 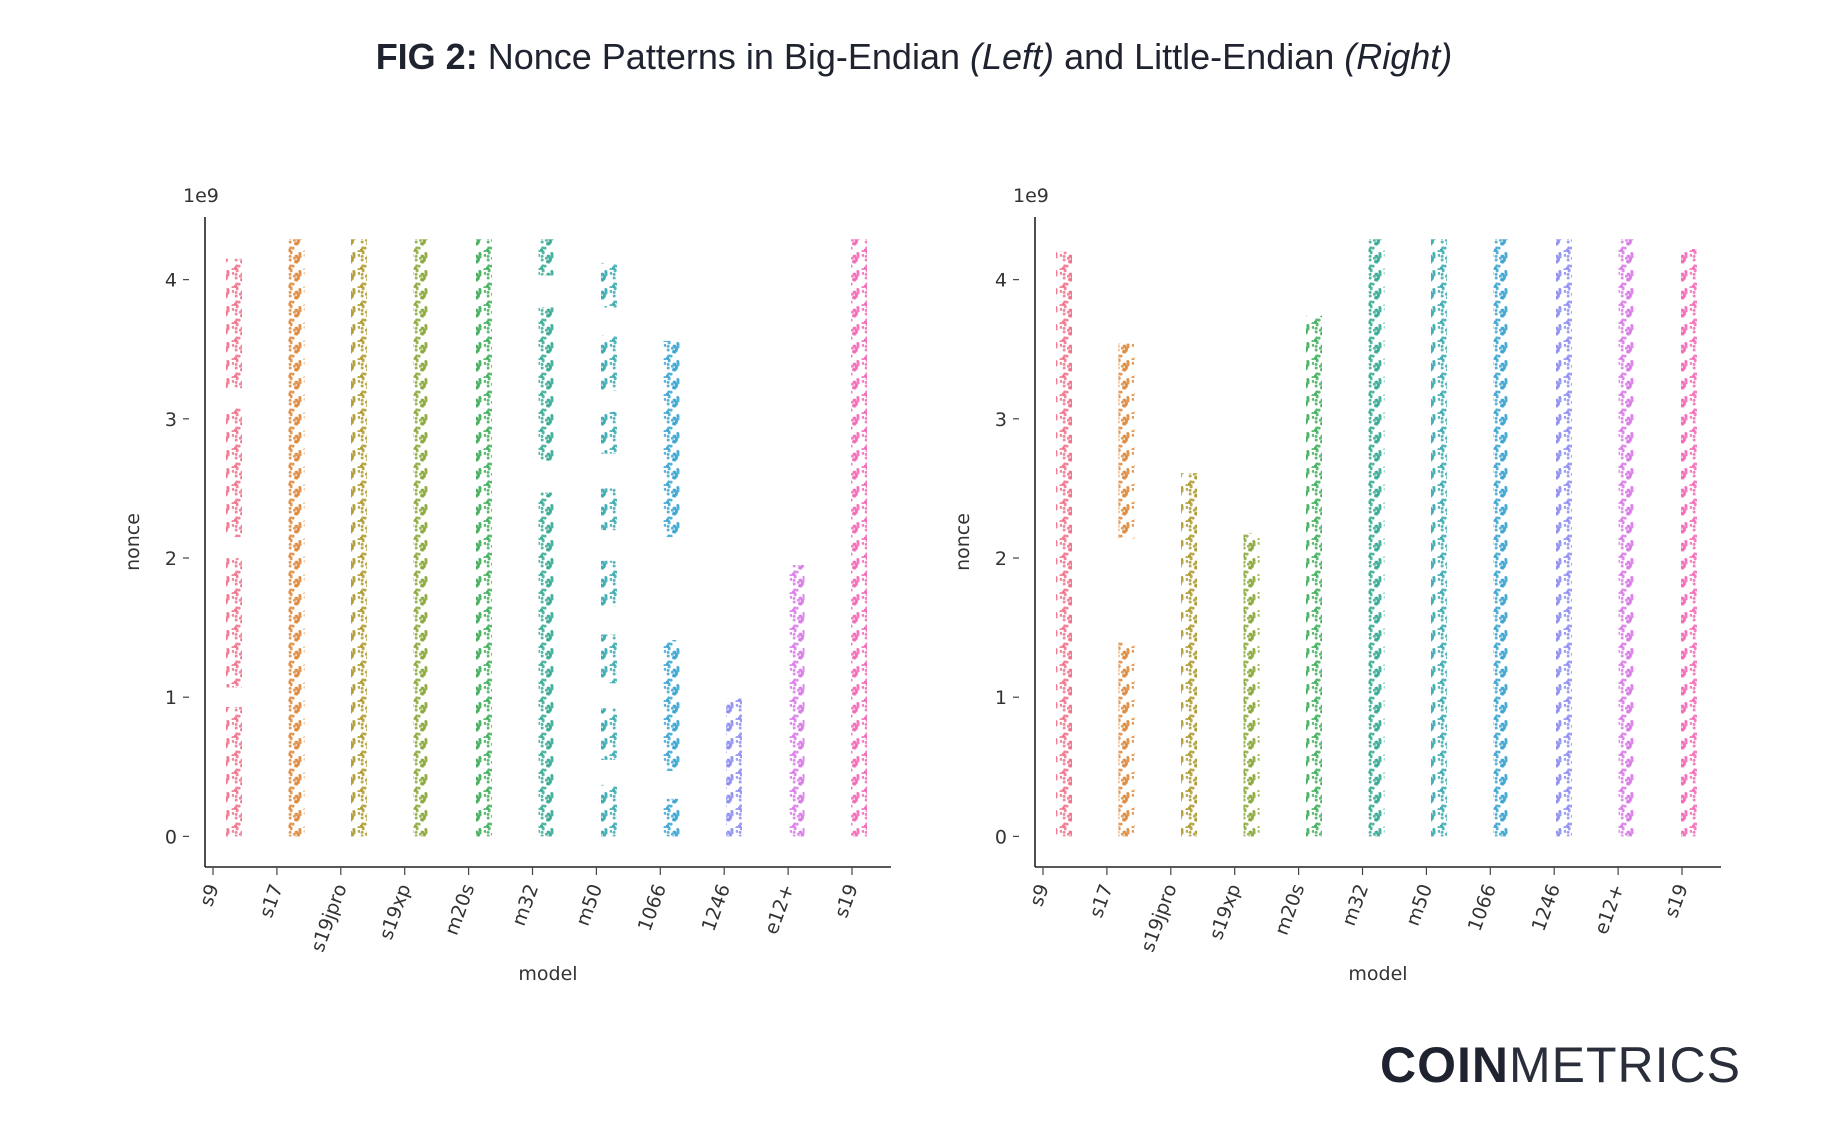 I want to click on title-text: (Left), so click(x=1012, y=56).